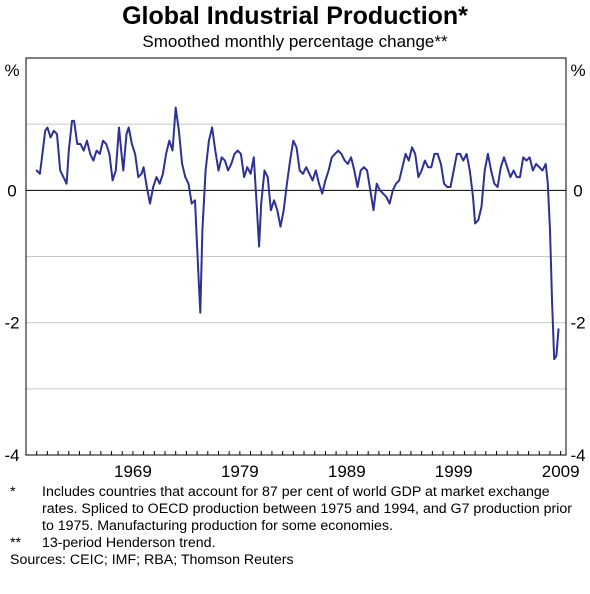 The width and height of the screenshot is (590, 594). I want to click on y-tick-label-left: 0, so click(11, 190).